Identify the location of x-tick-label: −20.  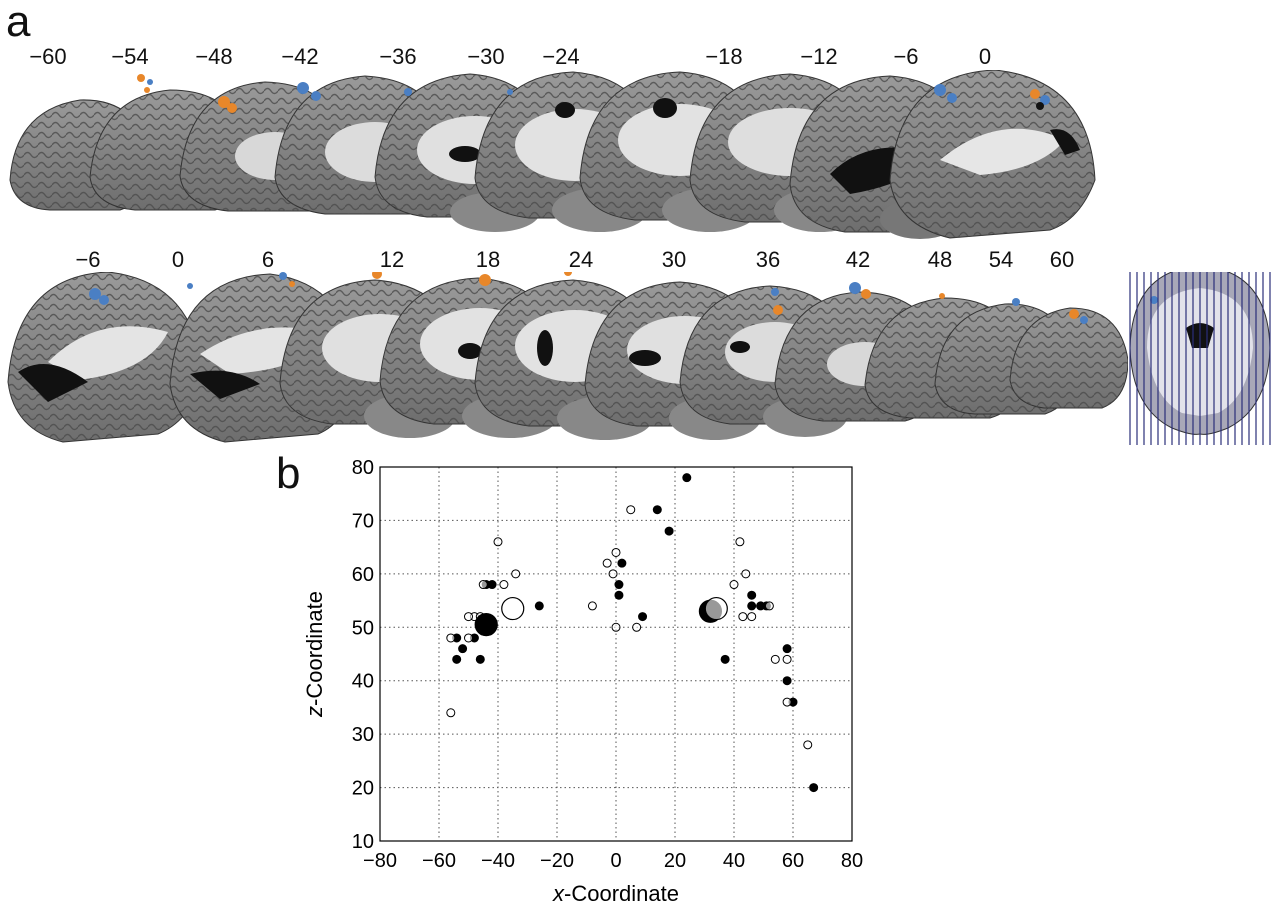
(557, 861).